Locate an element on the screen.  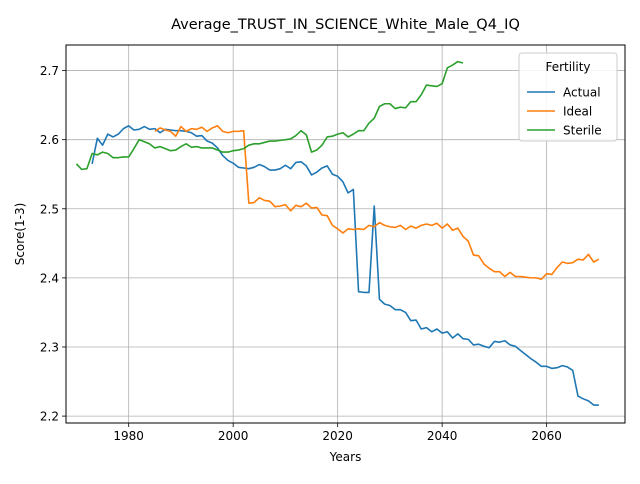
x-tick-label: 1980 is located at coordinates (128, 436).